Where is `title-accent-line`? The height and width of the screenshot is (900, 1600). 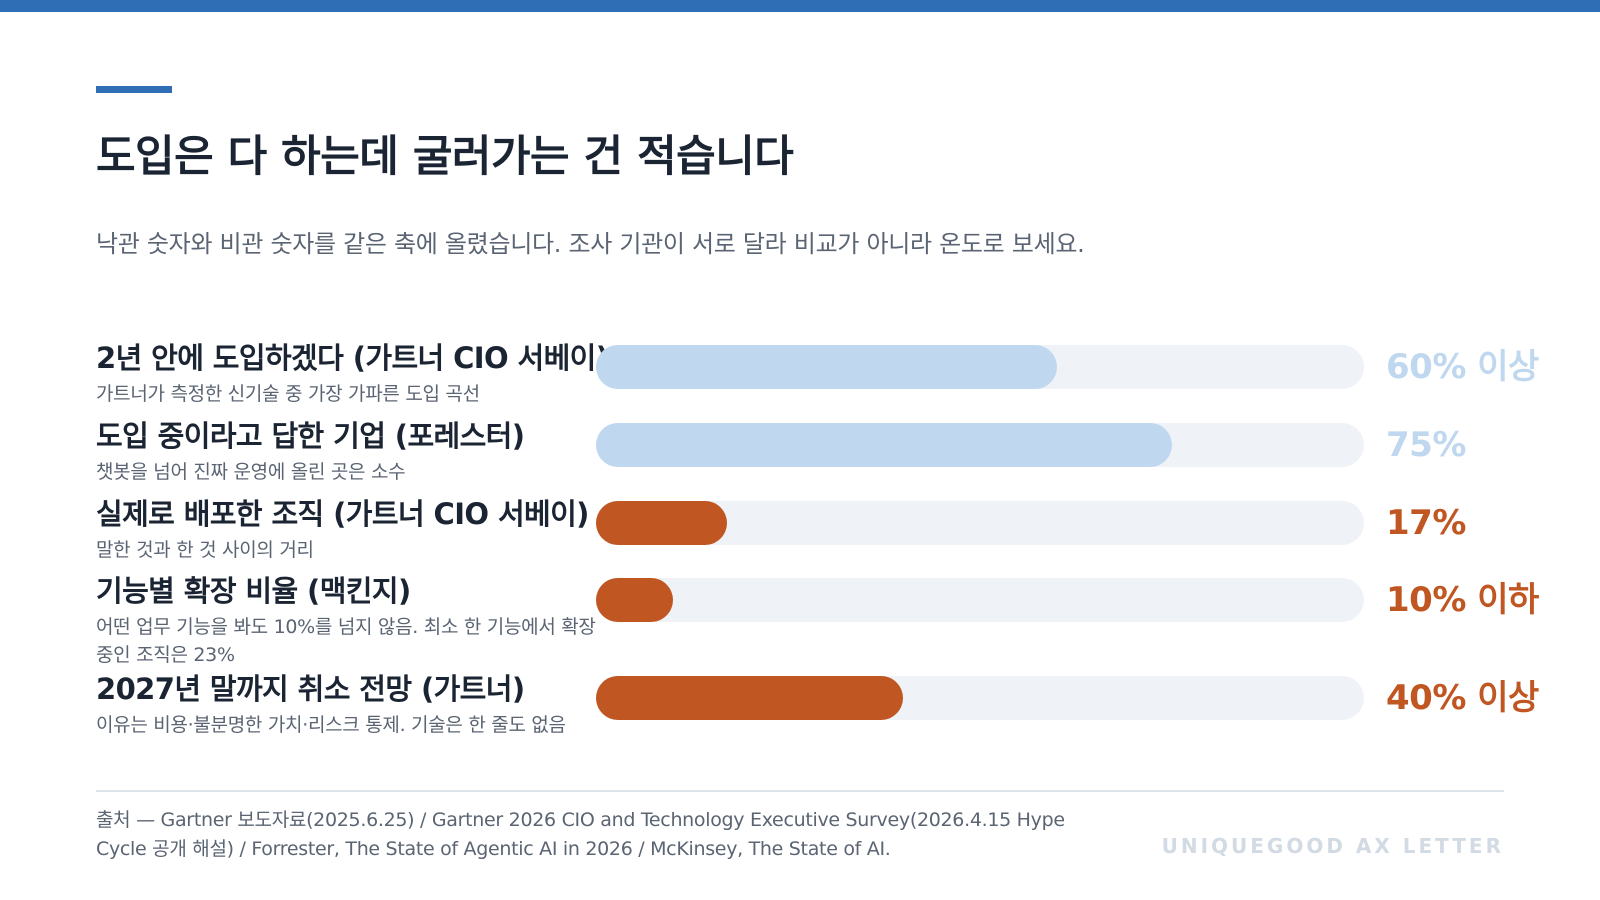
title-accent-line is located at coordinates (134, 89).